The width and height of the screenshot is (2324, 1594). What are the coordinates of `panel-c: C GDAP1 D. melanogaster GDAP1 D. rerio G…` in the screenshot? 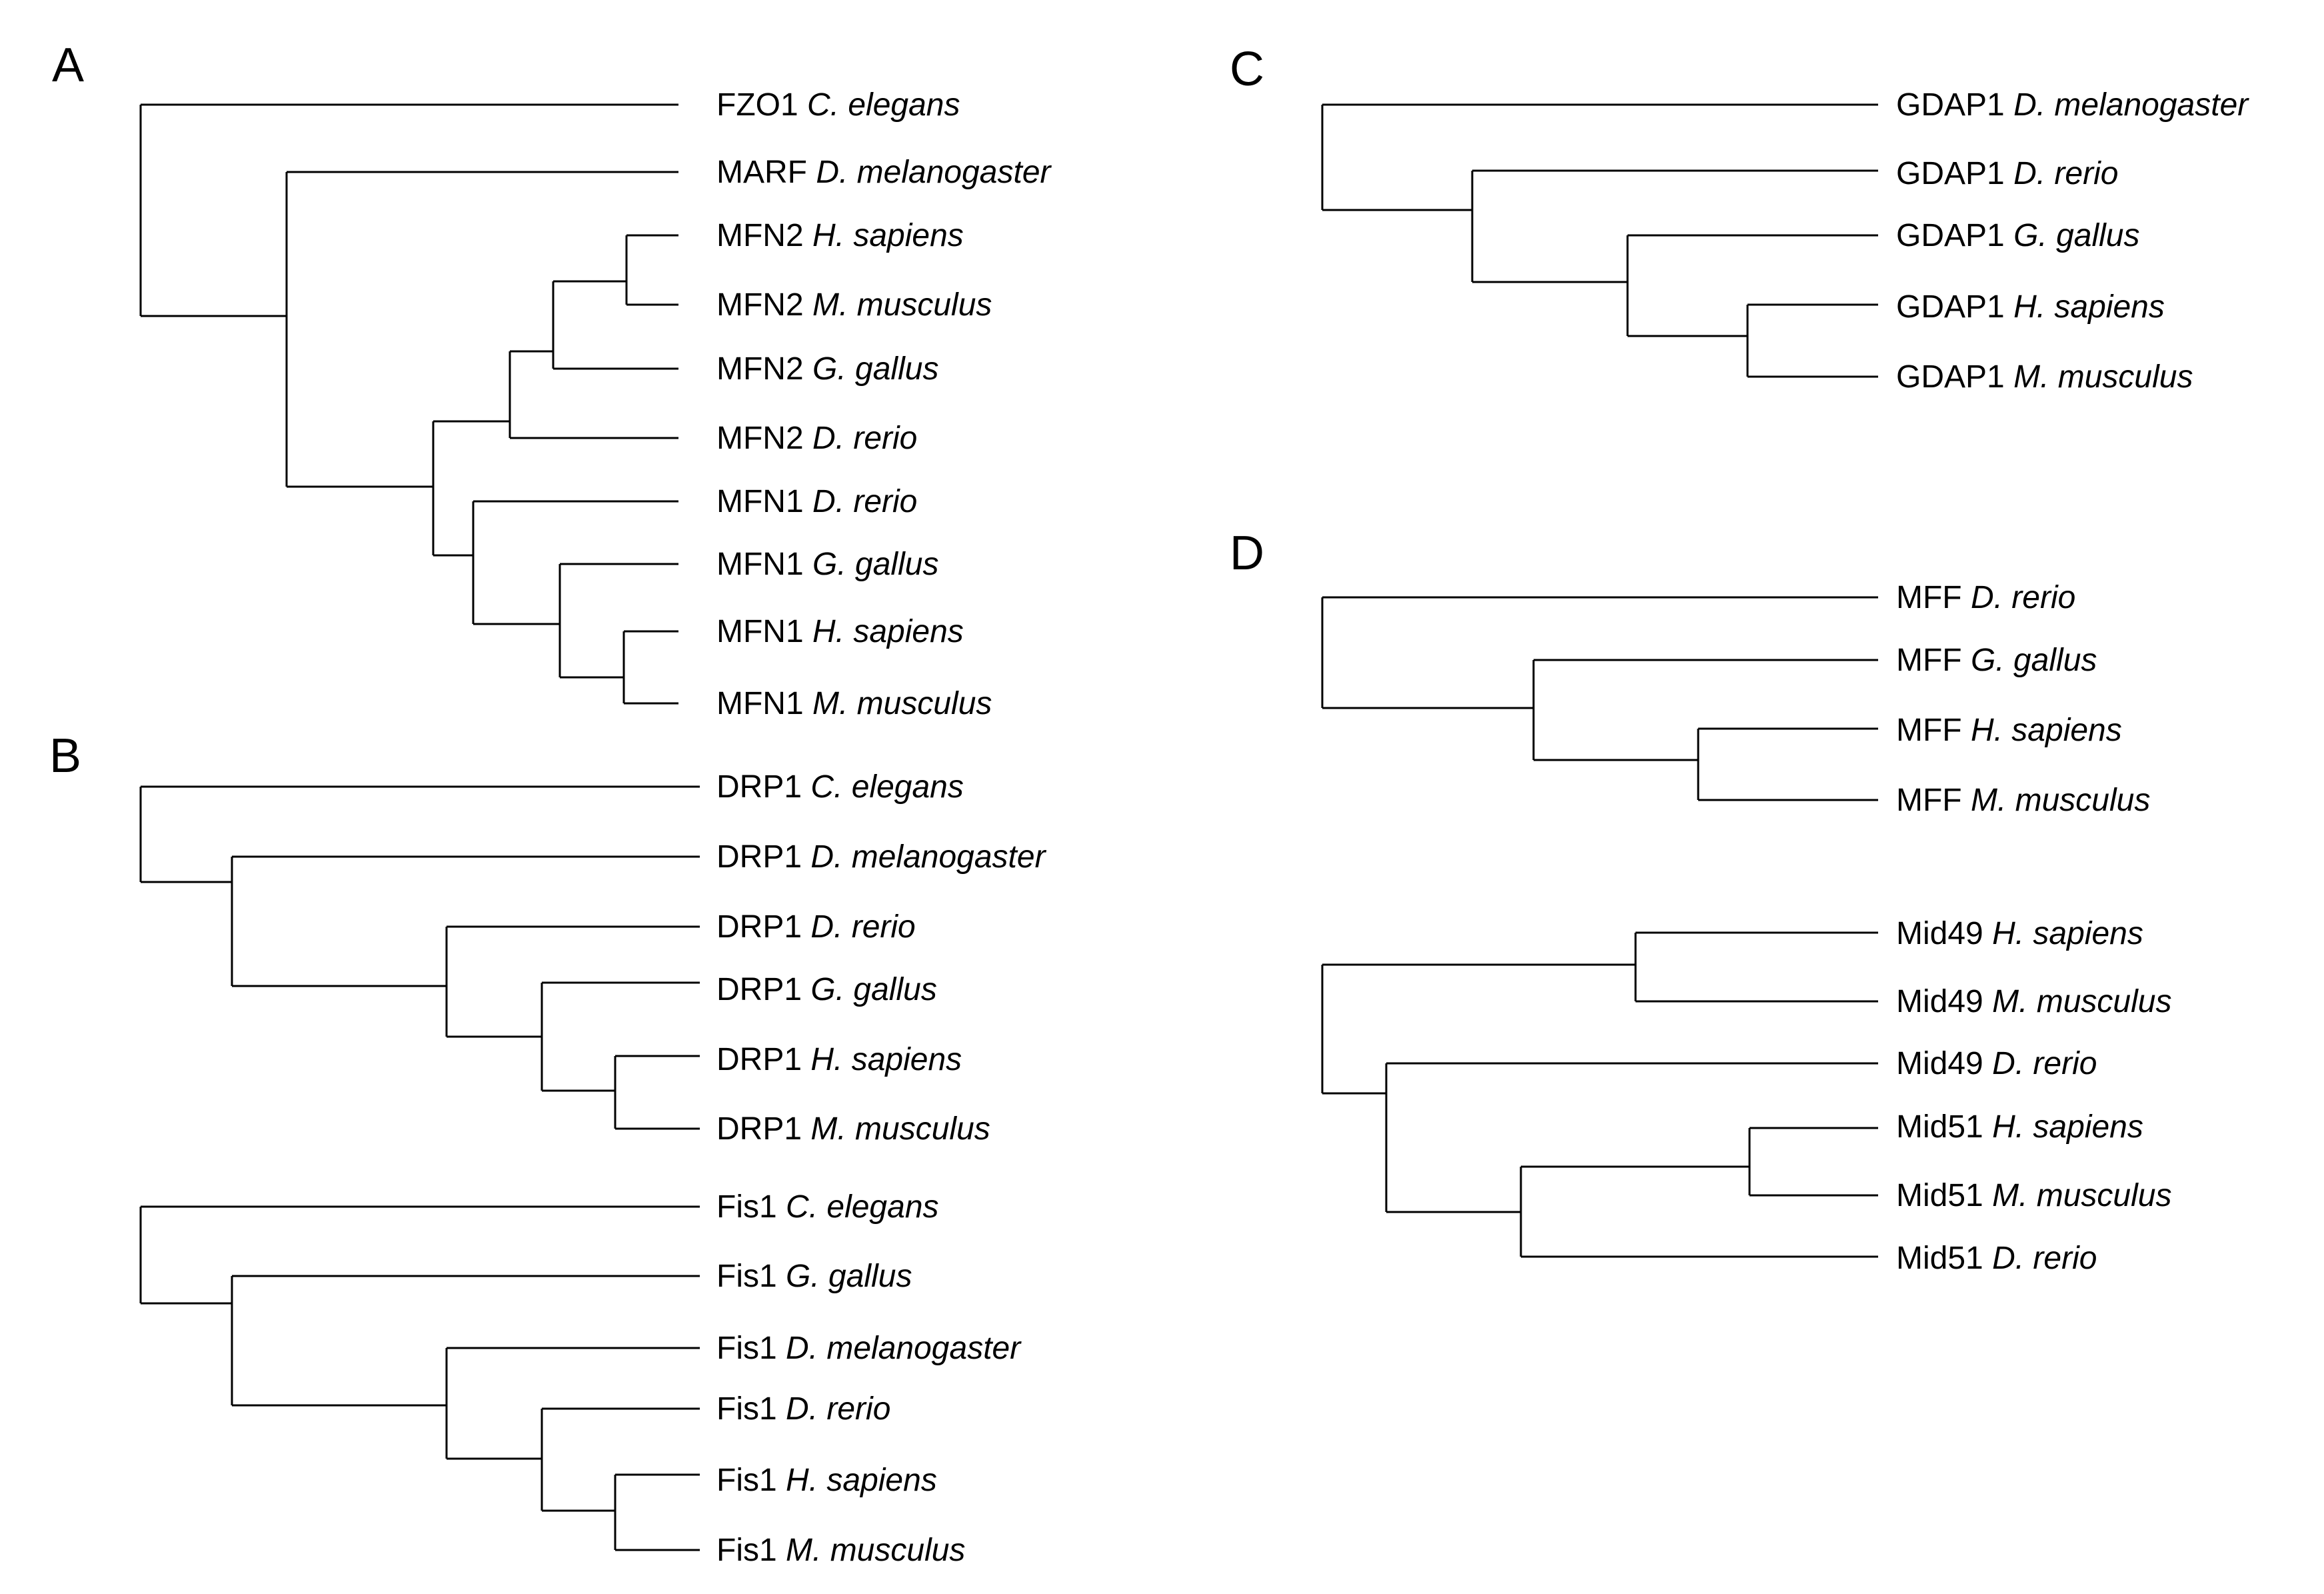 It's located at (1739, 219).